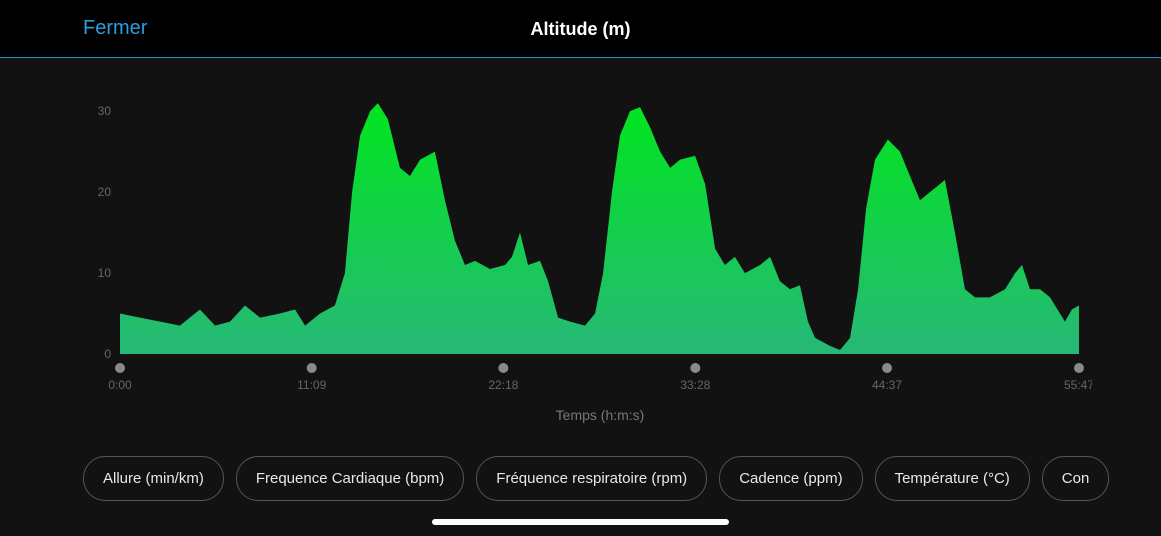 This screenshot has height=536, width=1161. I want to click on x-tick-label: 0:00, so click(120, 385).